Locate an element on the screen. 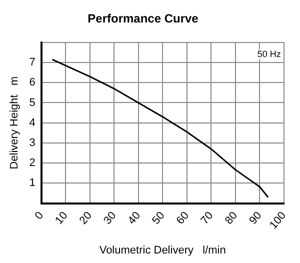 This screenshot has height=263, width=300. x-tick-label: 70 is located at coordinates (207, 218).